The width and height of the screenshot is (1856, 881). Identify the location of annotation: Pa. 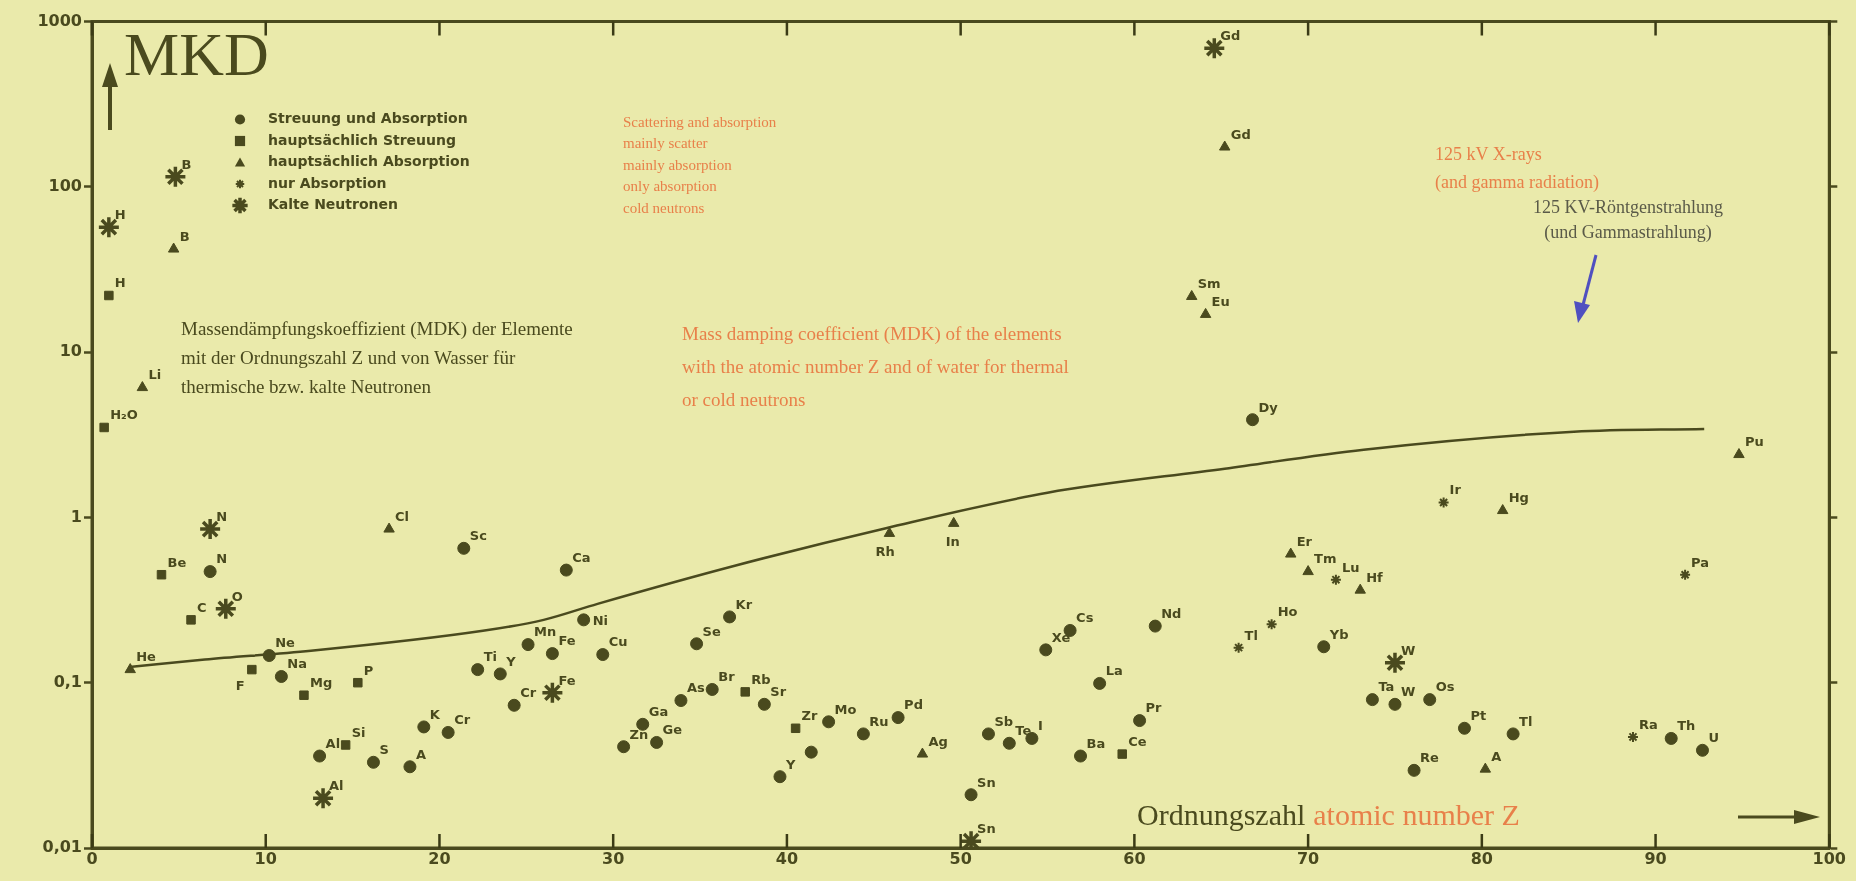
(1700, 562).